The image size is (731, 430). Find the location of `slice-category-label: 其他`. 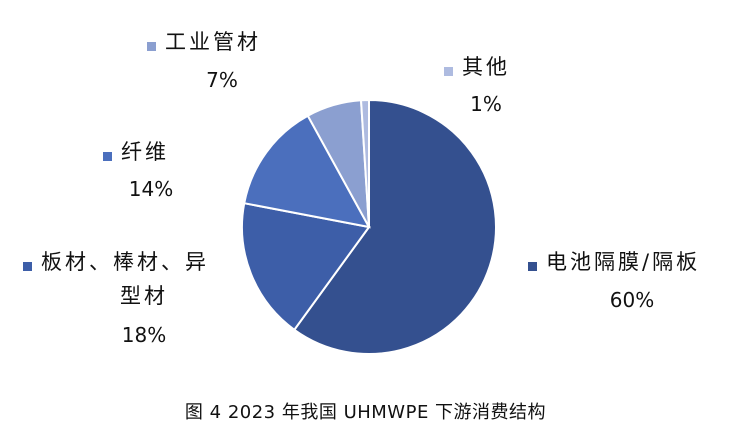

slice-category-label: 其他 is located at coordinates (486, 67).